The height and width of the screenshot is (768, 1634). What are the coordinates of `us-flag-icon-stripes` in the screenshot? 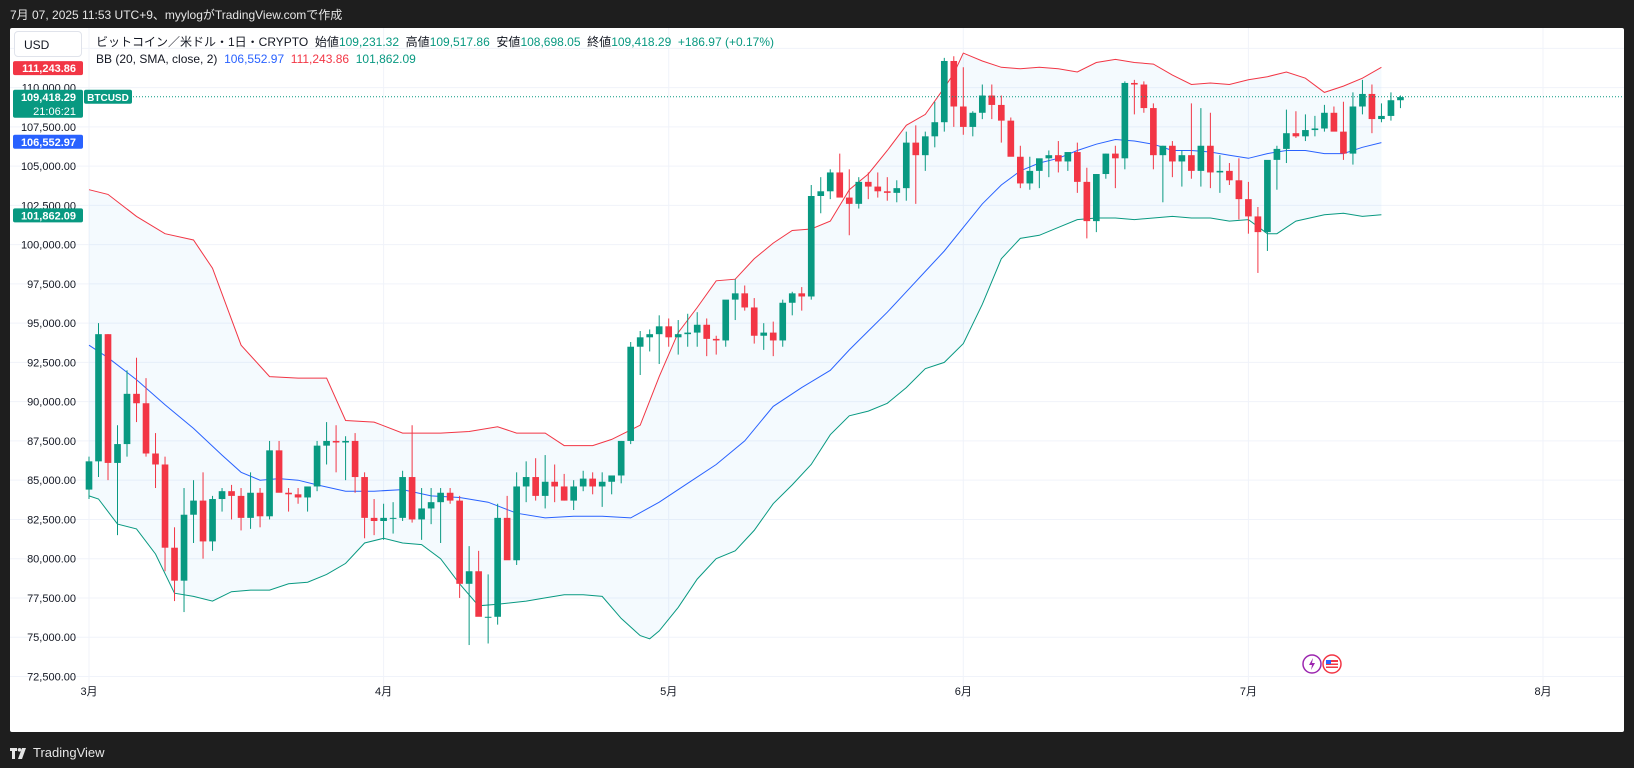 It's located at (1332, 664).